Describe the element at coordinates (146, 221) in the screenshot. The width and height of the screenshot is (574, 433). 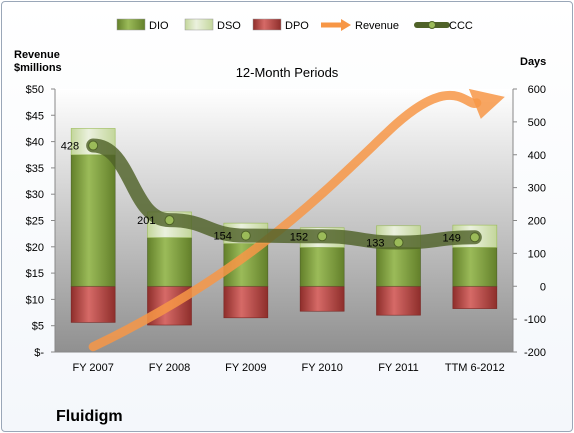
I see `ccc-data-label: 201` at that location.